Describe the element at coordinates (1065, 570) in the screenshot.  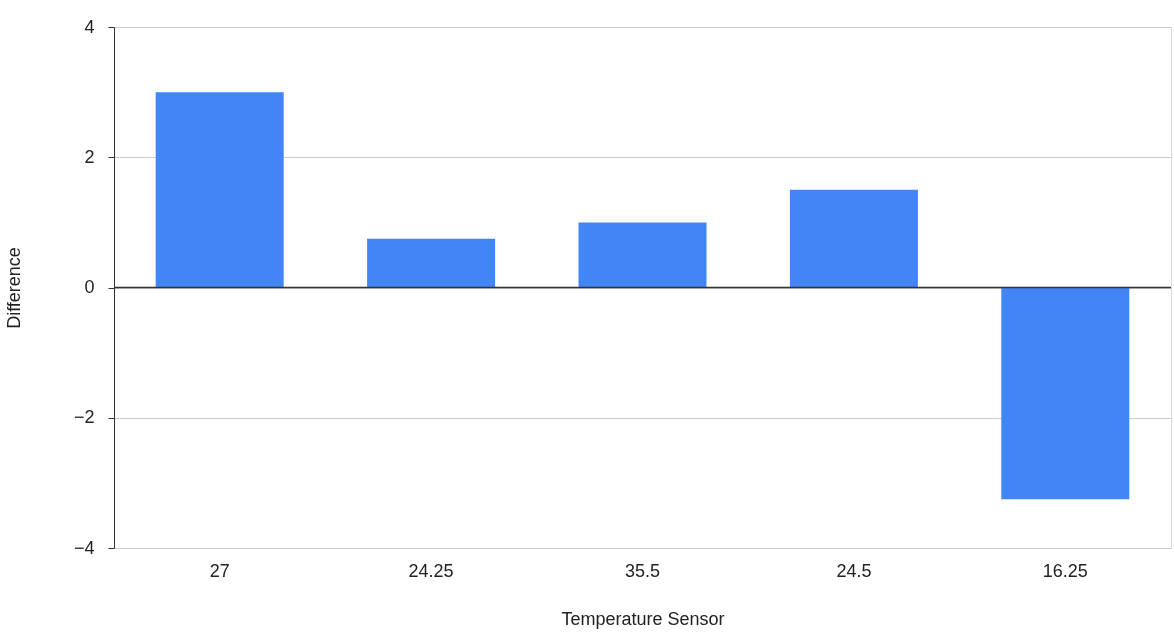
I see `x-tick-label: 16.25` at that location.